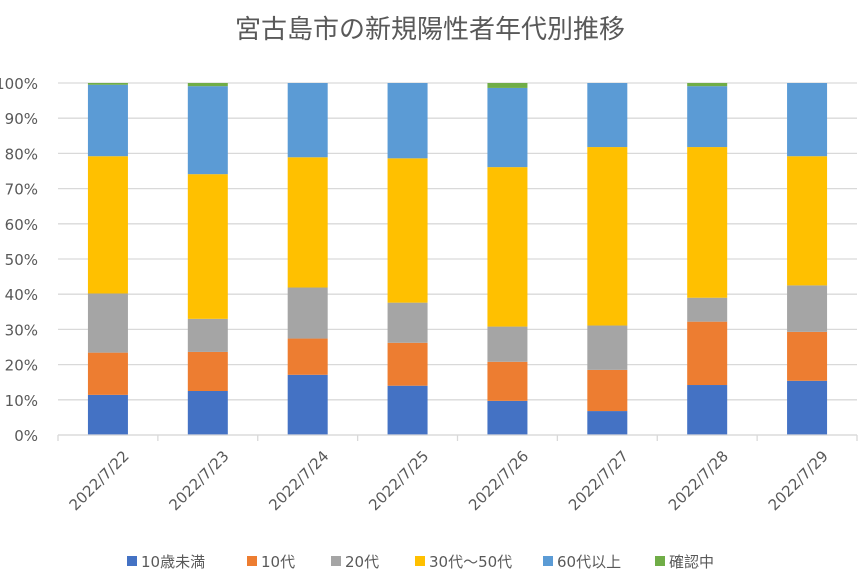 The image size is (861, 581). Describe the element at coordinates (21, 295) in the screenshot. I see `y-tick-label: 40%` at that location.